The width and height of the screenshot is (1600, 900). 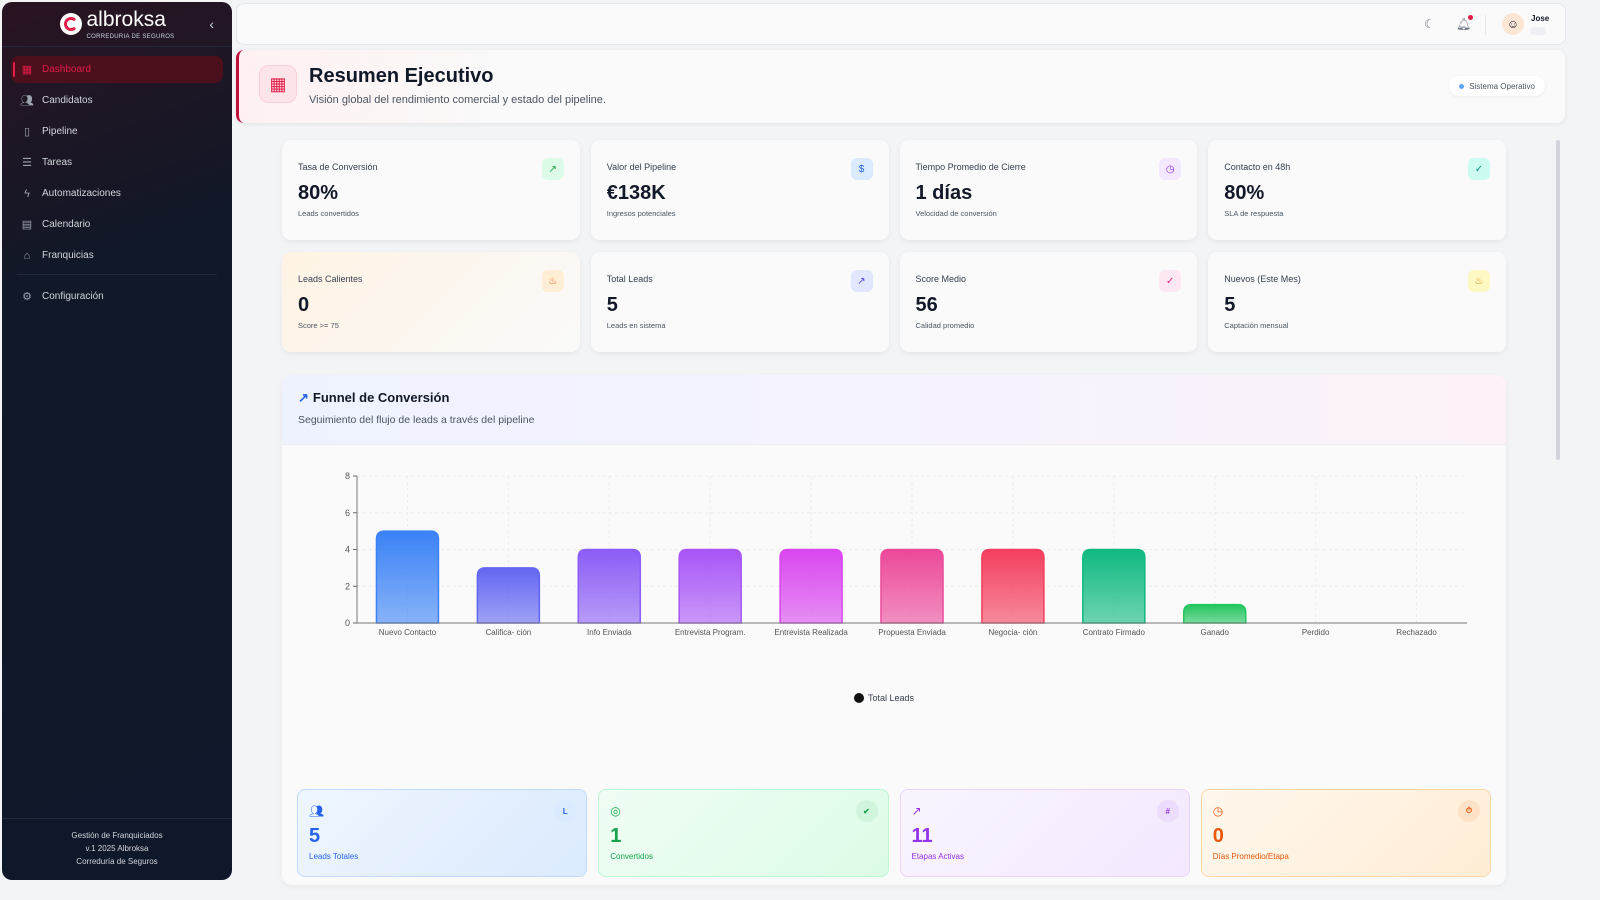 I want to click on scrollbar-thumb, so click(x=1558, y=300).